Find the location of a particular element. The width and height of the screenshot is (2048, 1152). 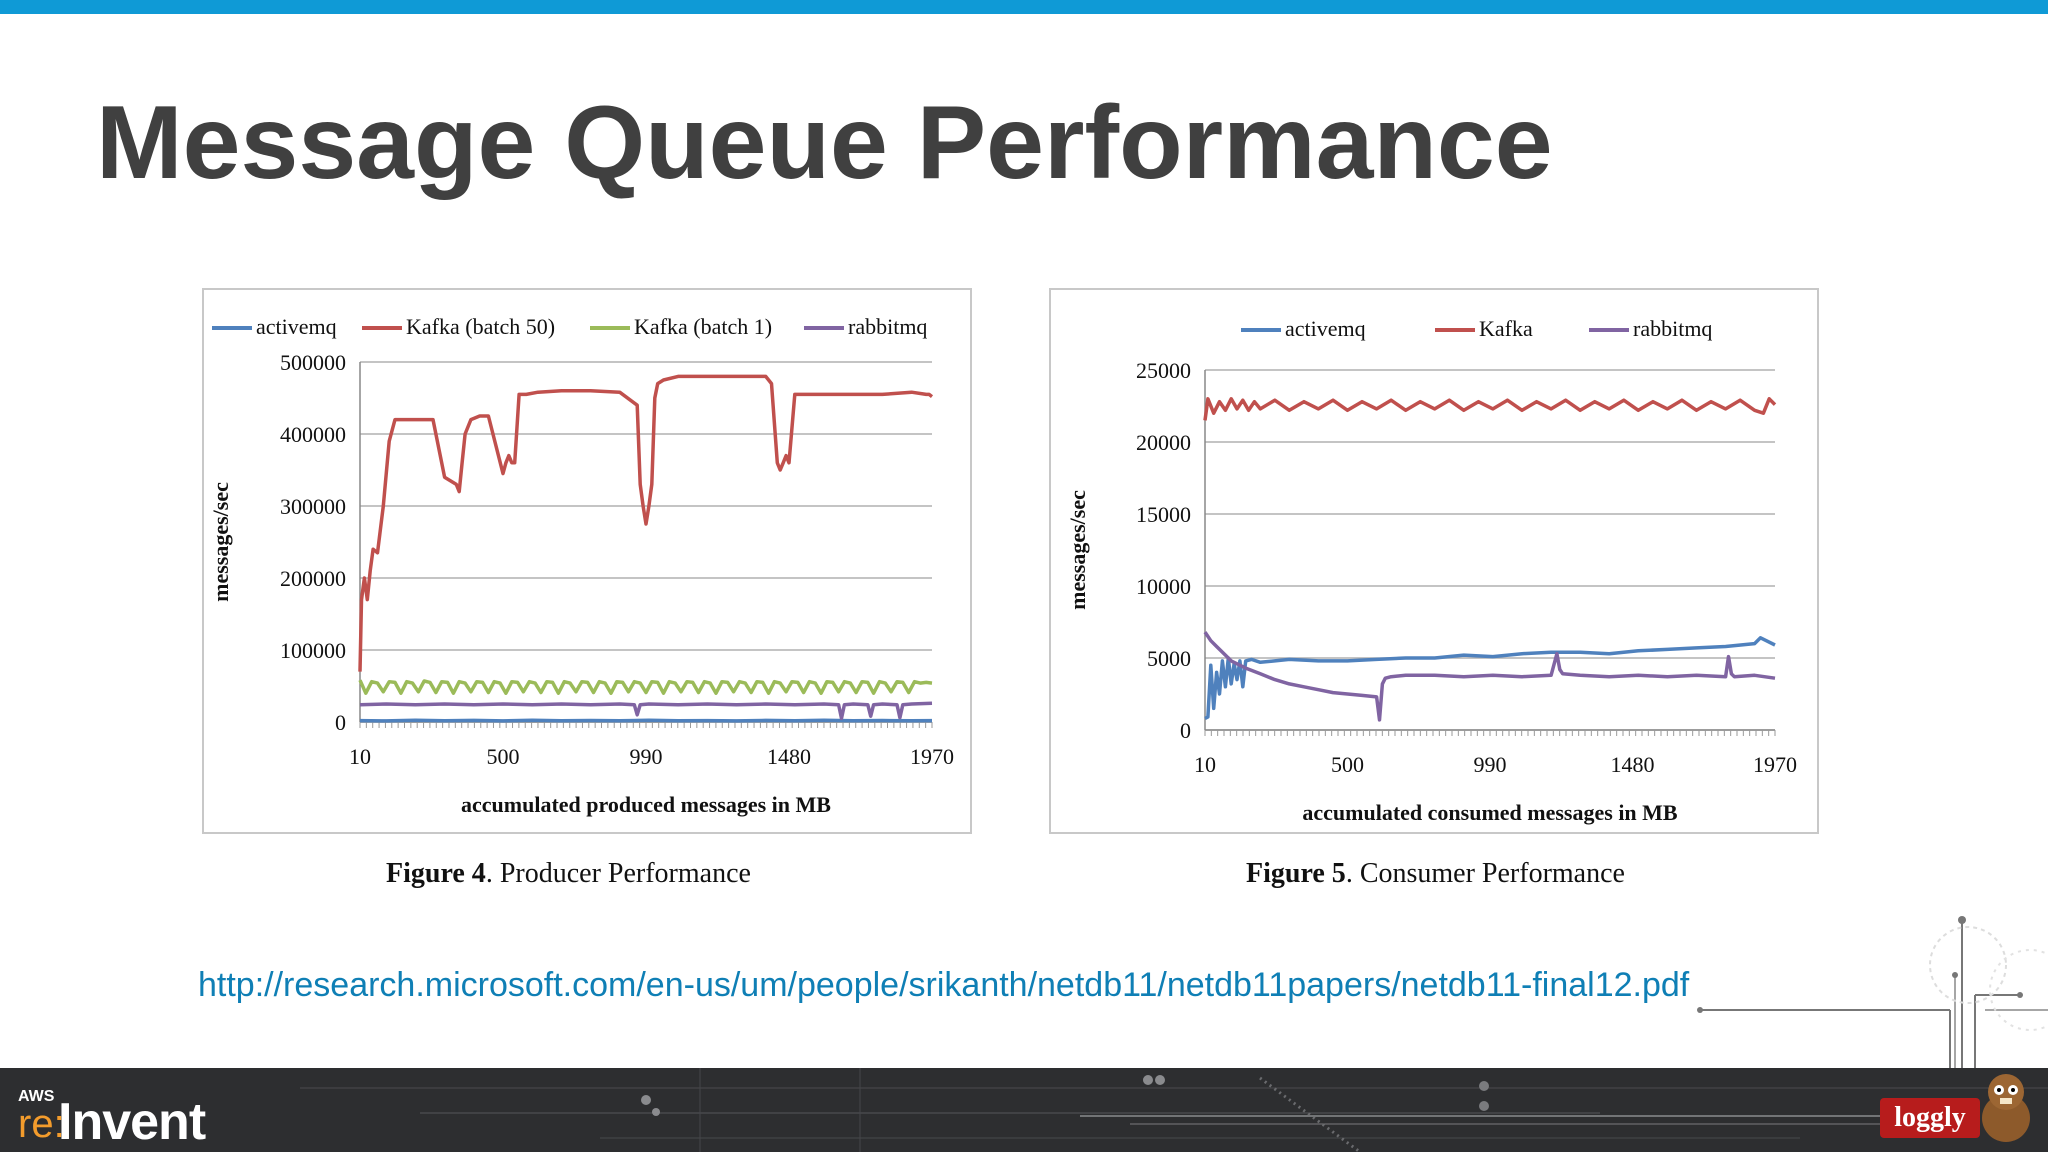

footer-bar is located at coordinates (1024, 1110).